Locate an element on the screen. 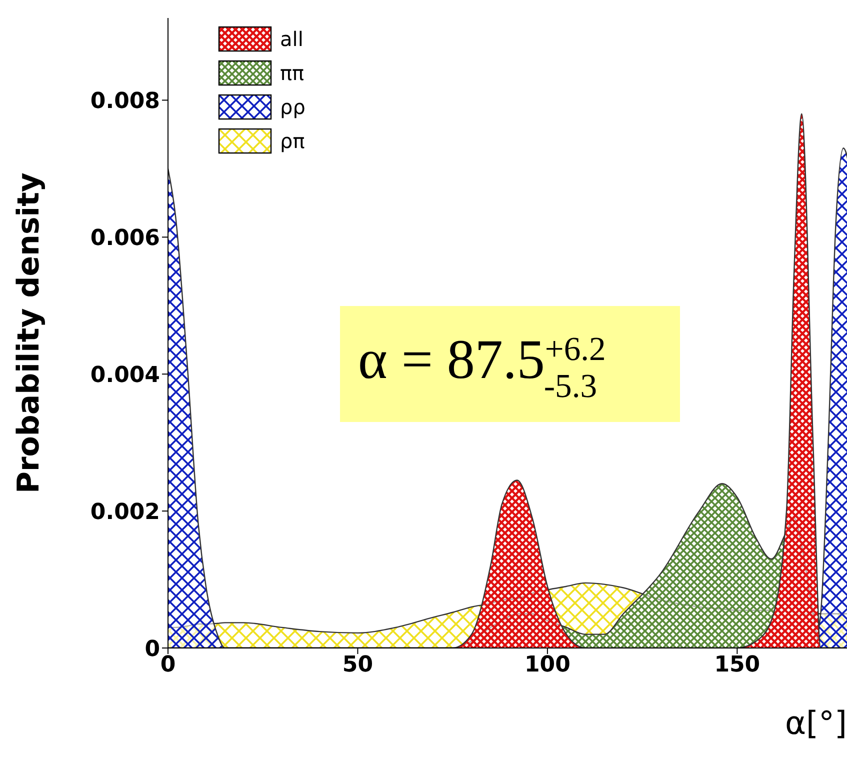  x-tick-label: 100 is located at coordinates (547, 665).